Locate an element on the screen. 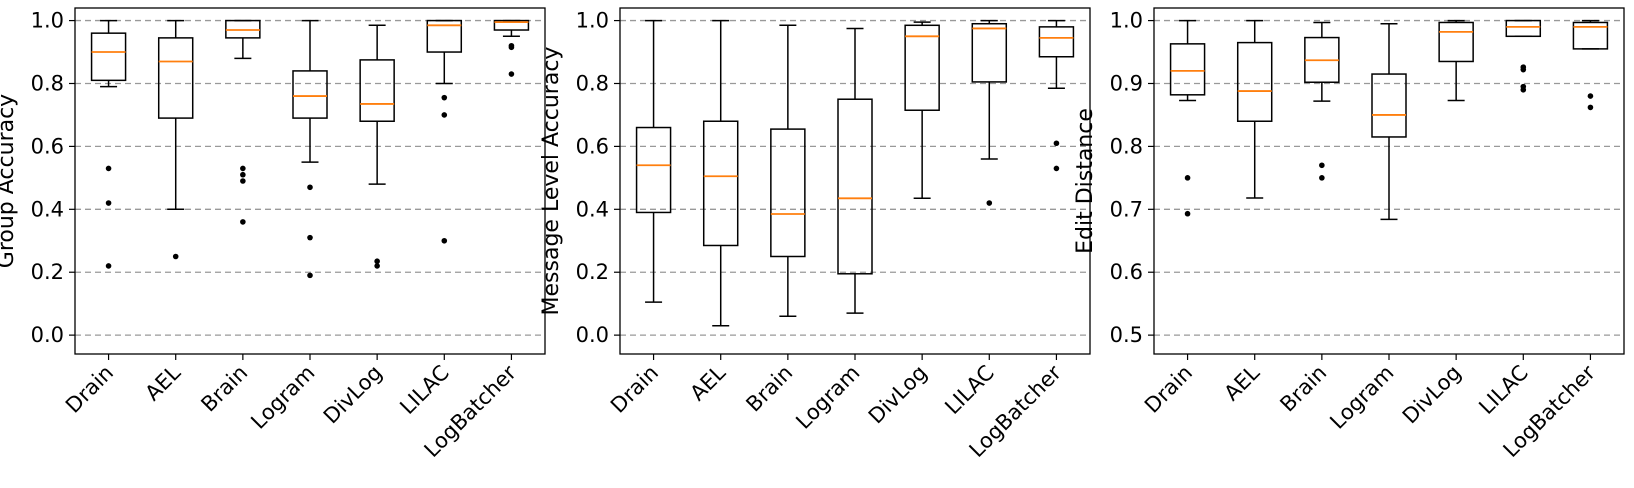 This screenshot has width=1634, height=488. y-axis-label: Message Level Accuracy is located at coordinates (551, 181).